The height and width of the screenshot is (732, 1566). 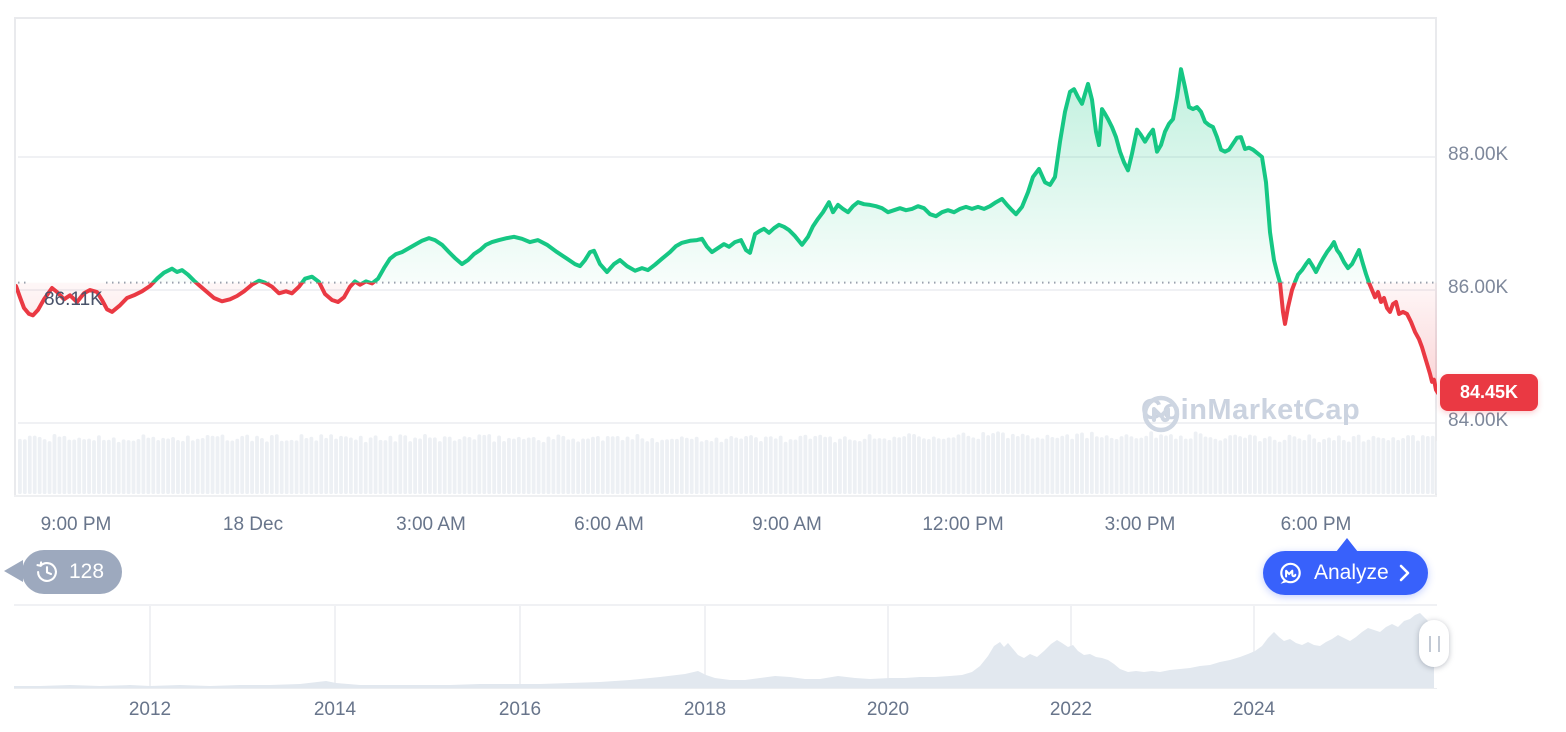 What do you see at coordinates (724, 650) in the screenshot?
I see `overview-area` at bounding box center [724, 650].